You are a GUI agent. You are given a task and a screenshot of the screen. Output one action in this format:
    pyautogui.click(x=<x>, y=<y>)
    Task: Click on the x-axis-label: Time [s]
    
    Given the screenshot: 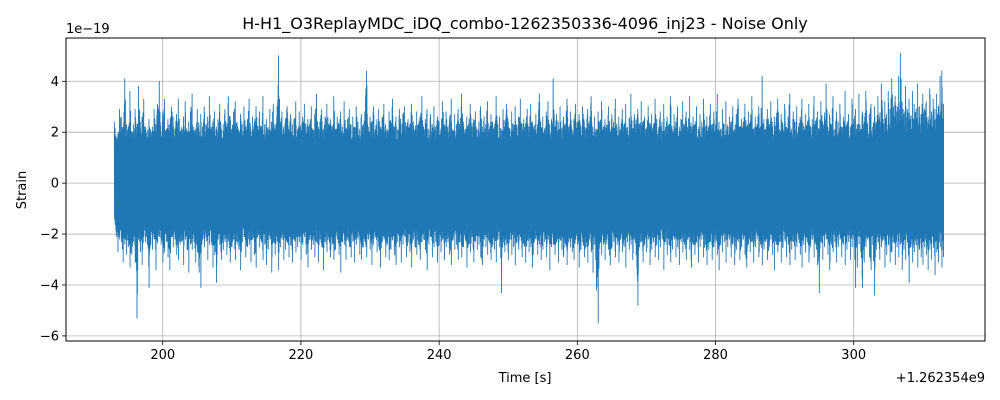 What is the action you would take?
    pyautogui.click(x=525, y=378)
    